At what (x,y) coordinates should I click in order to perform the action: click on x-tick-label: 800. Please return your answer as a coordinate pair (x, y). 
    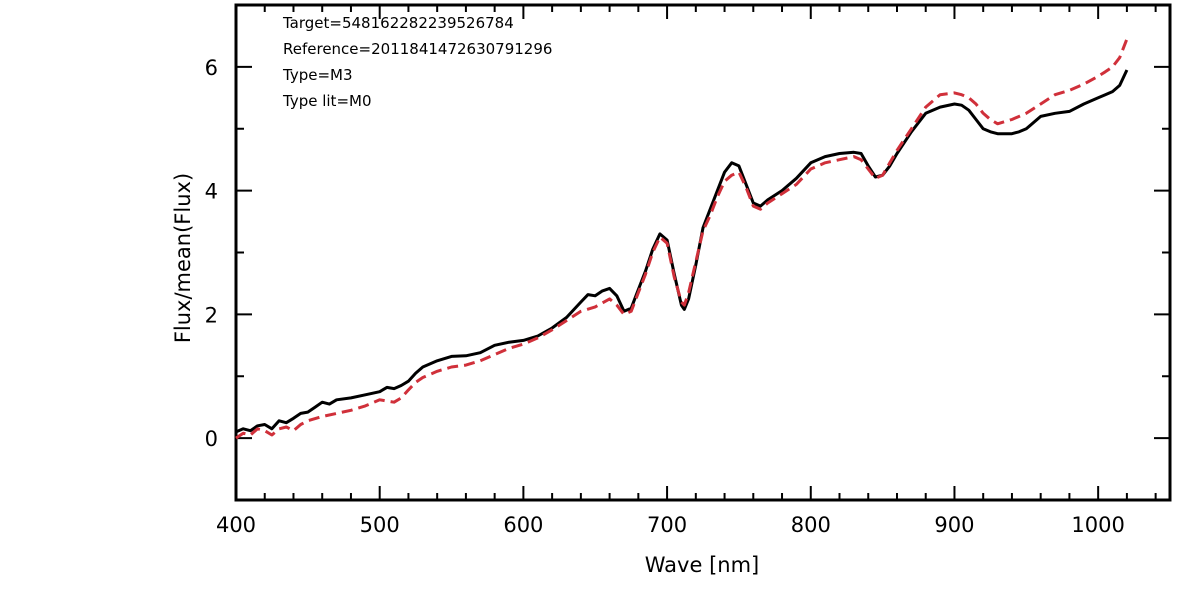
    Looking at the image, I should click on (811, 525).